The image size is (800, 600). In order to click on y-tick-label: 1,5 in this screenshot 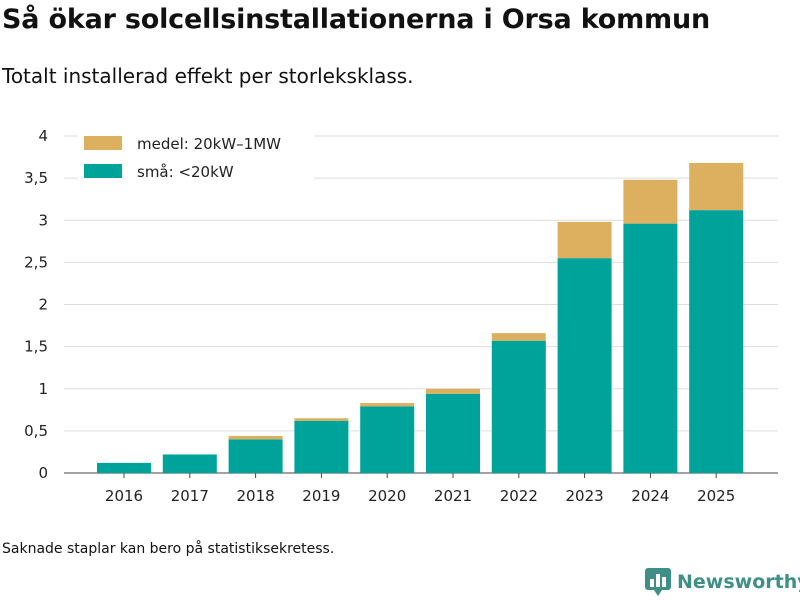, I will do `click(36, 347)`.